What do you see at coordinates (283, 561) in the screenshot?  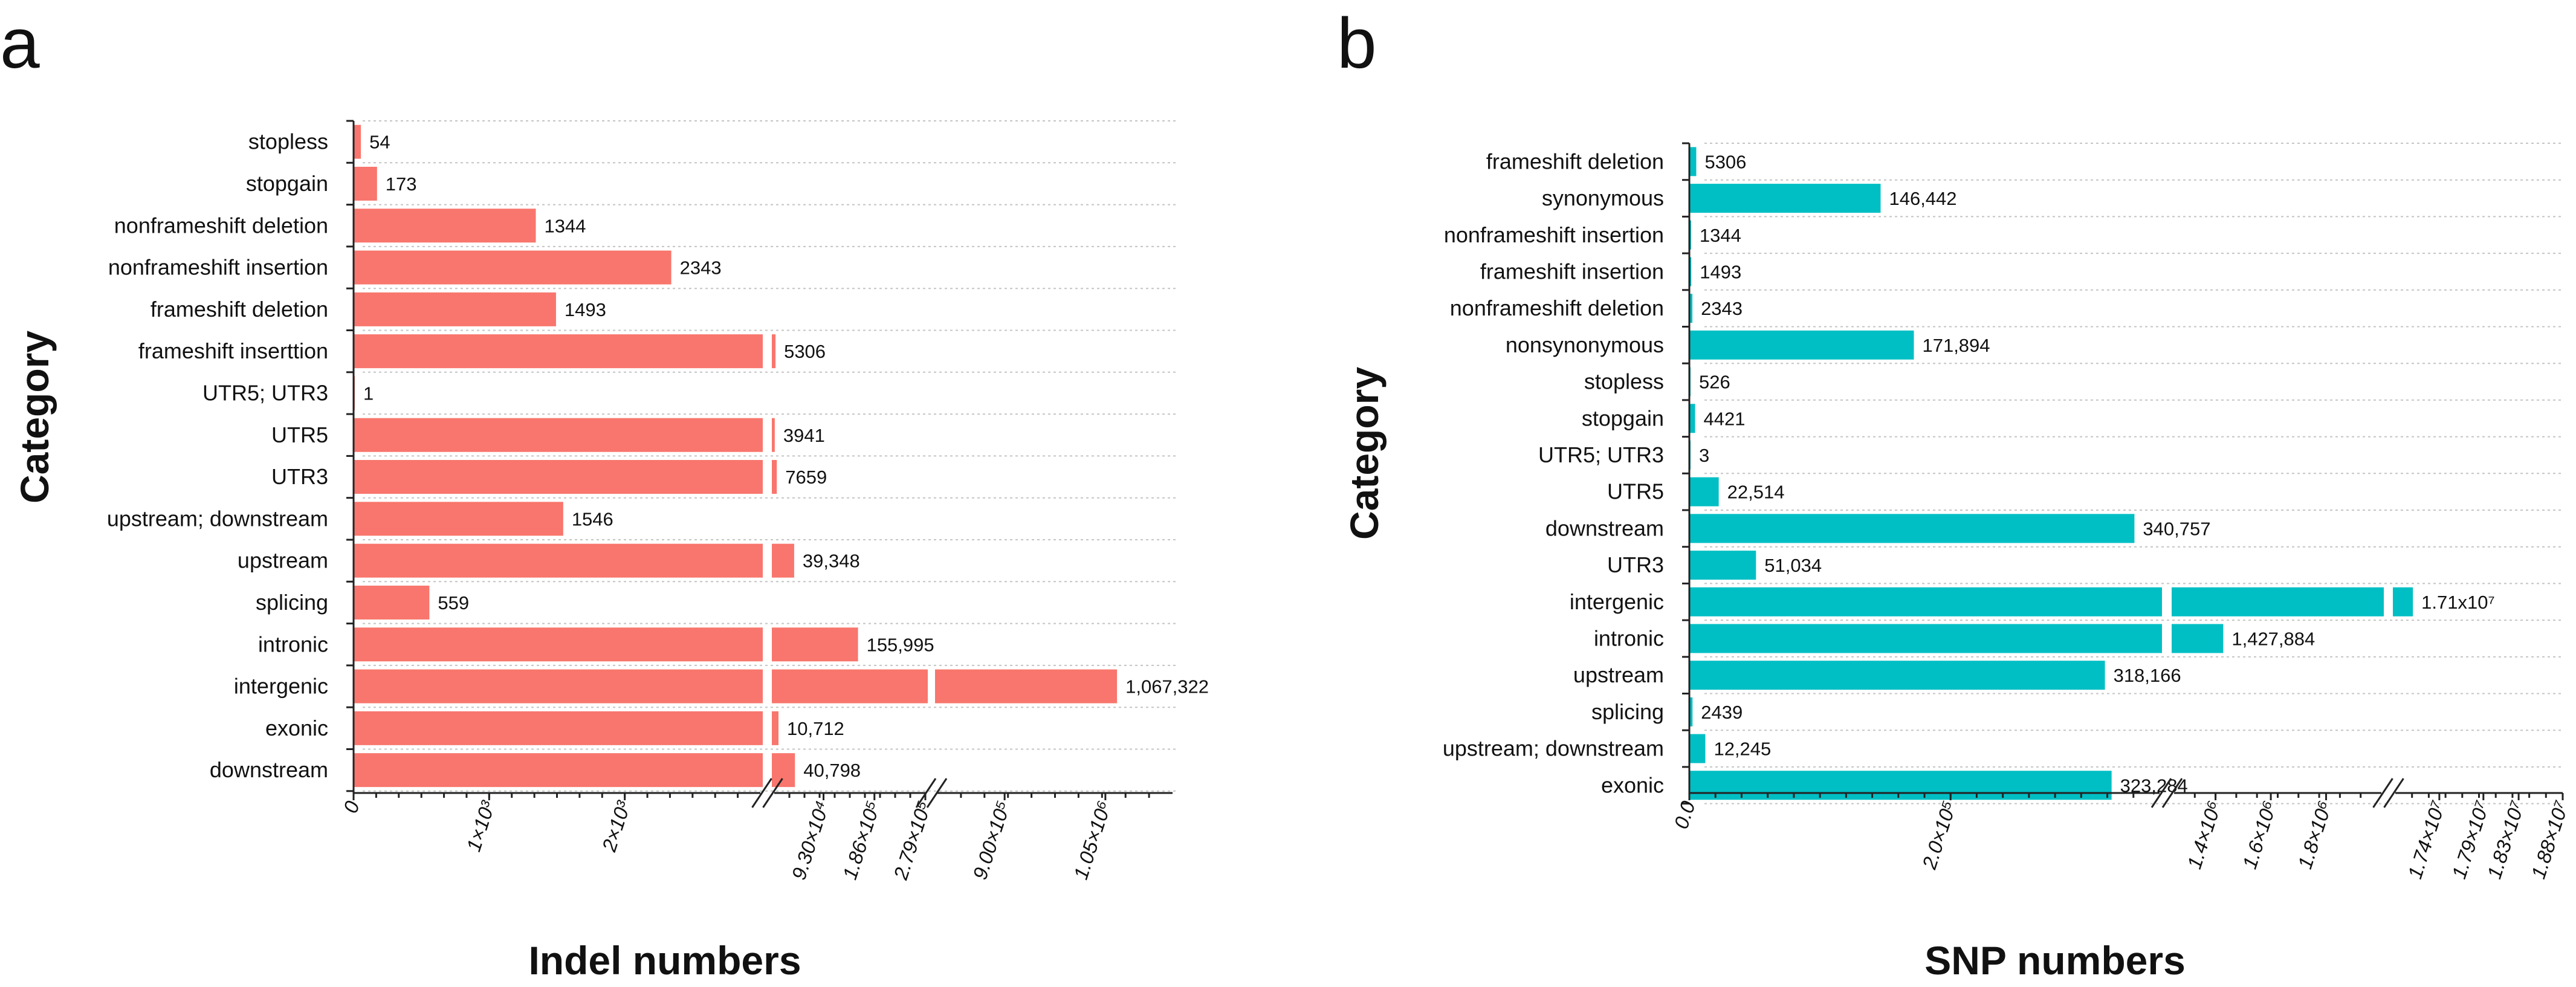 I see `panel-a-category-label: upstream` at bounding box center [283, 561].